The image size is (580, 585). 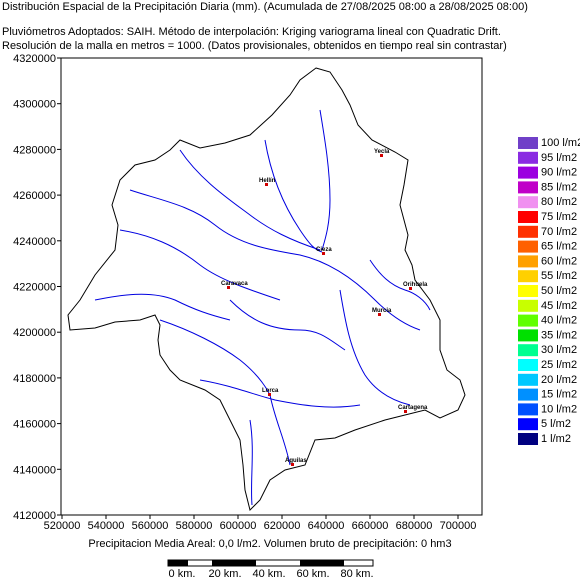 I want to click on legend-label: 85 l/m2, so click(x=559, y=187).